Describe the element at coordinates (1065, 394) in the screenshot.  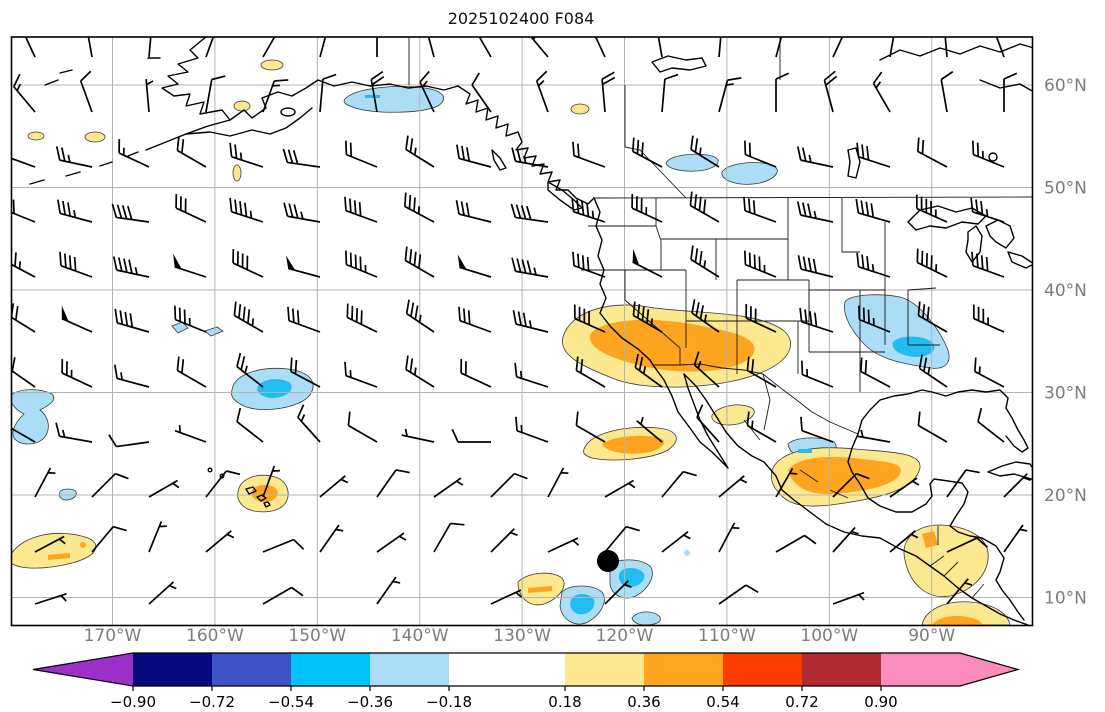
I see `lat-tick-label: 30°N` at that location.